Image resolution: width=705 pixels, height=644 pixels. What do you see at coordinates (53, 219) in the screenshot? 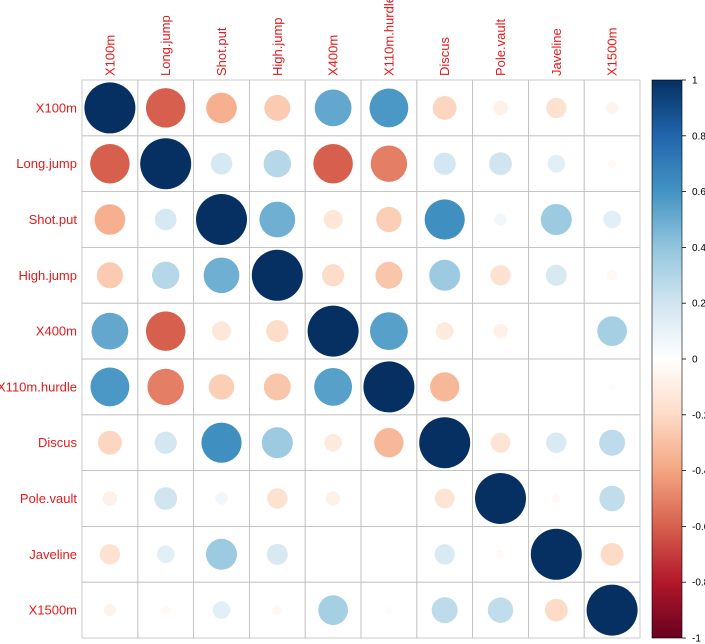
I see `row-label: Shot.put` at bounding box center [53, 219].